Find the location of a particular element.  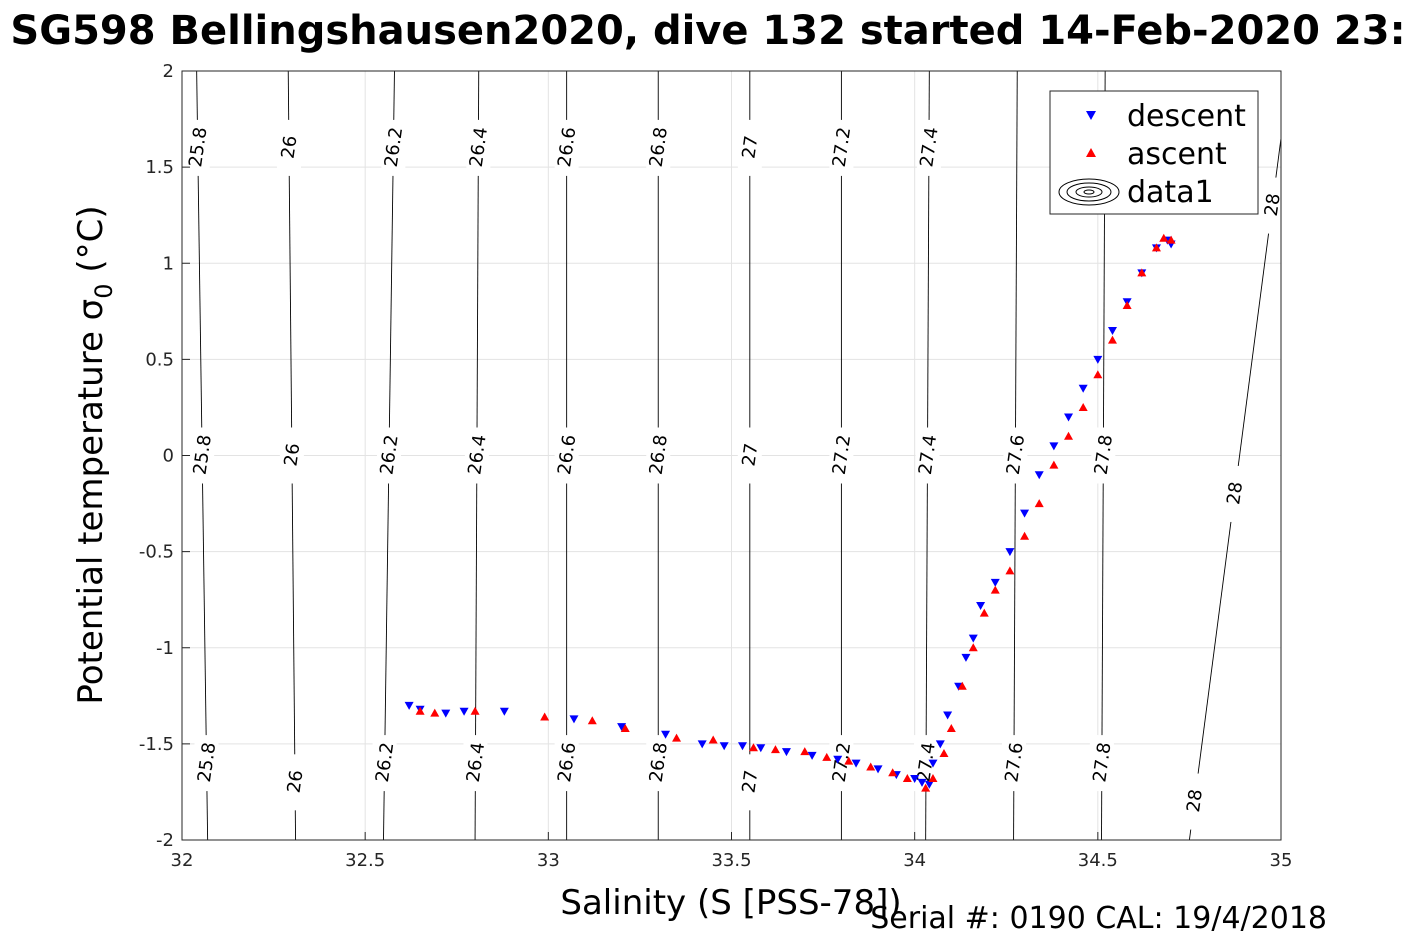

legend-data1-contour-icon is located at coordinates (1089, 192).